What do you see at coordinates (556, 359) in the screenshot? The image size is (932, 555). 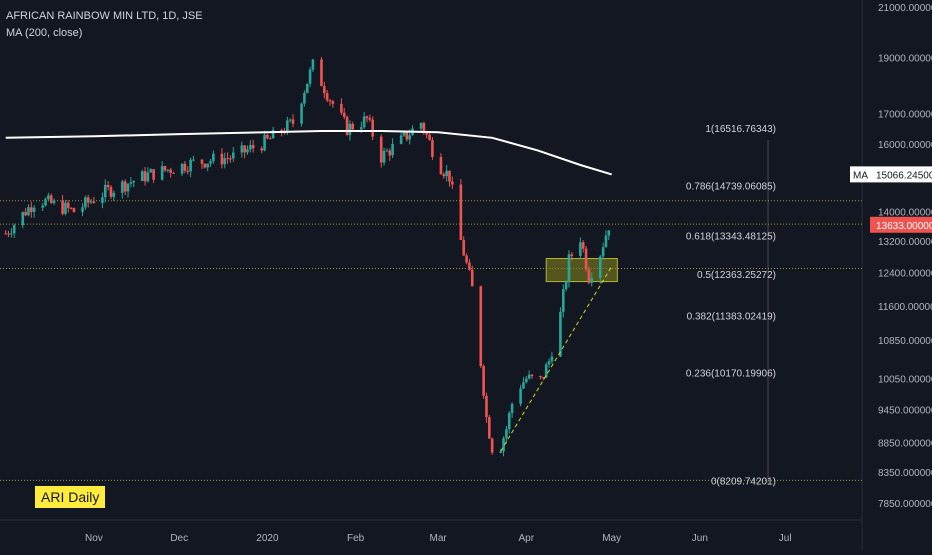 I see `support-trendline` at bounding box center [556, 359].